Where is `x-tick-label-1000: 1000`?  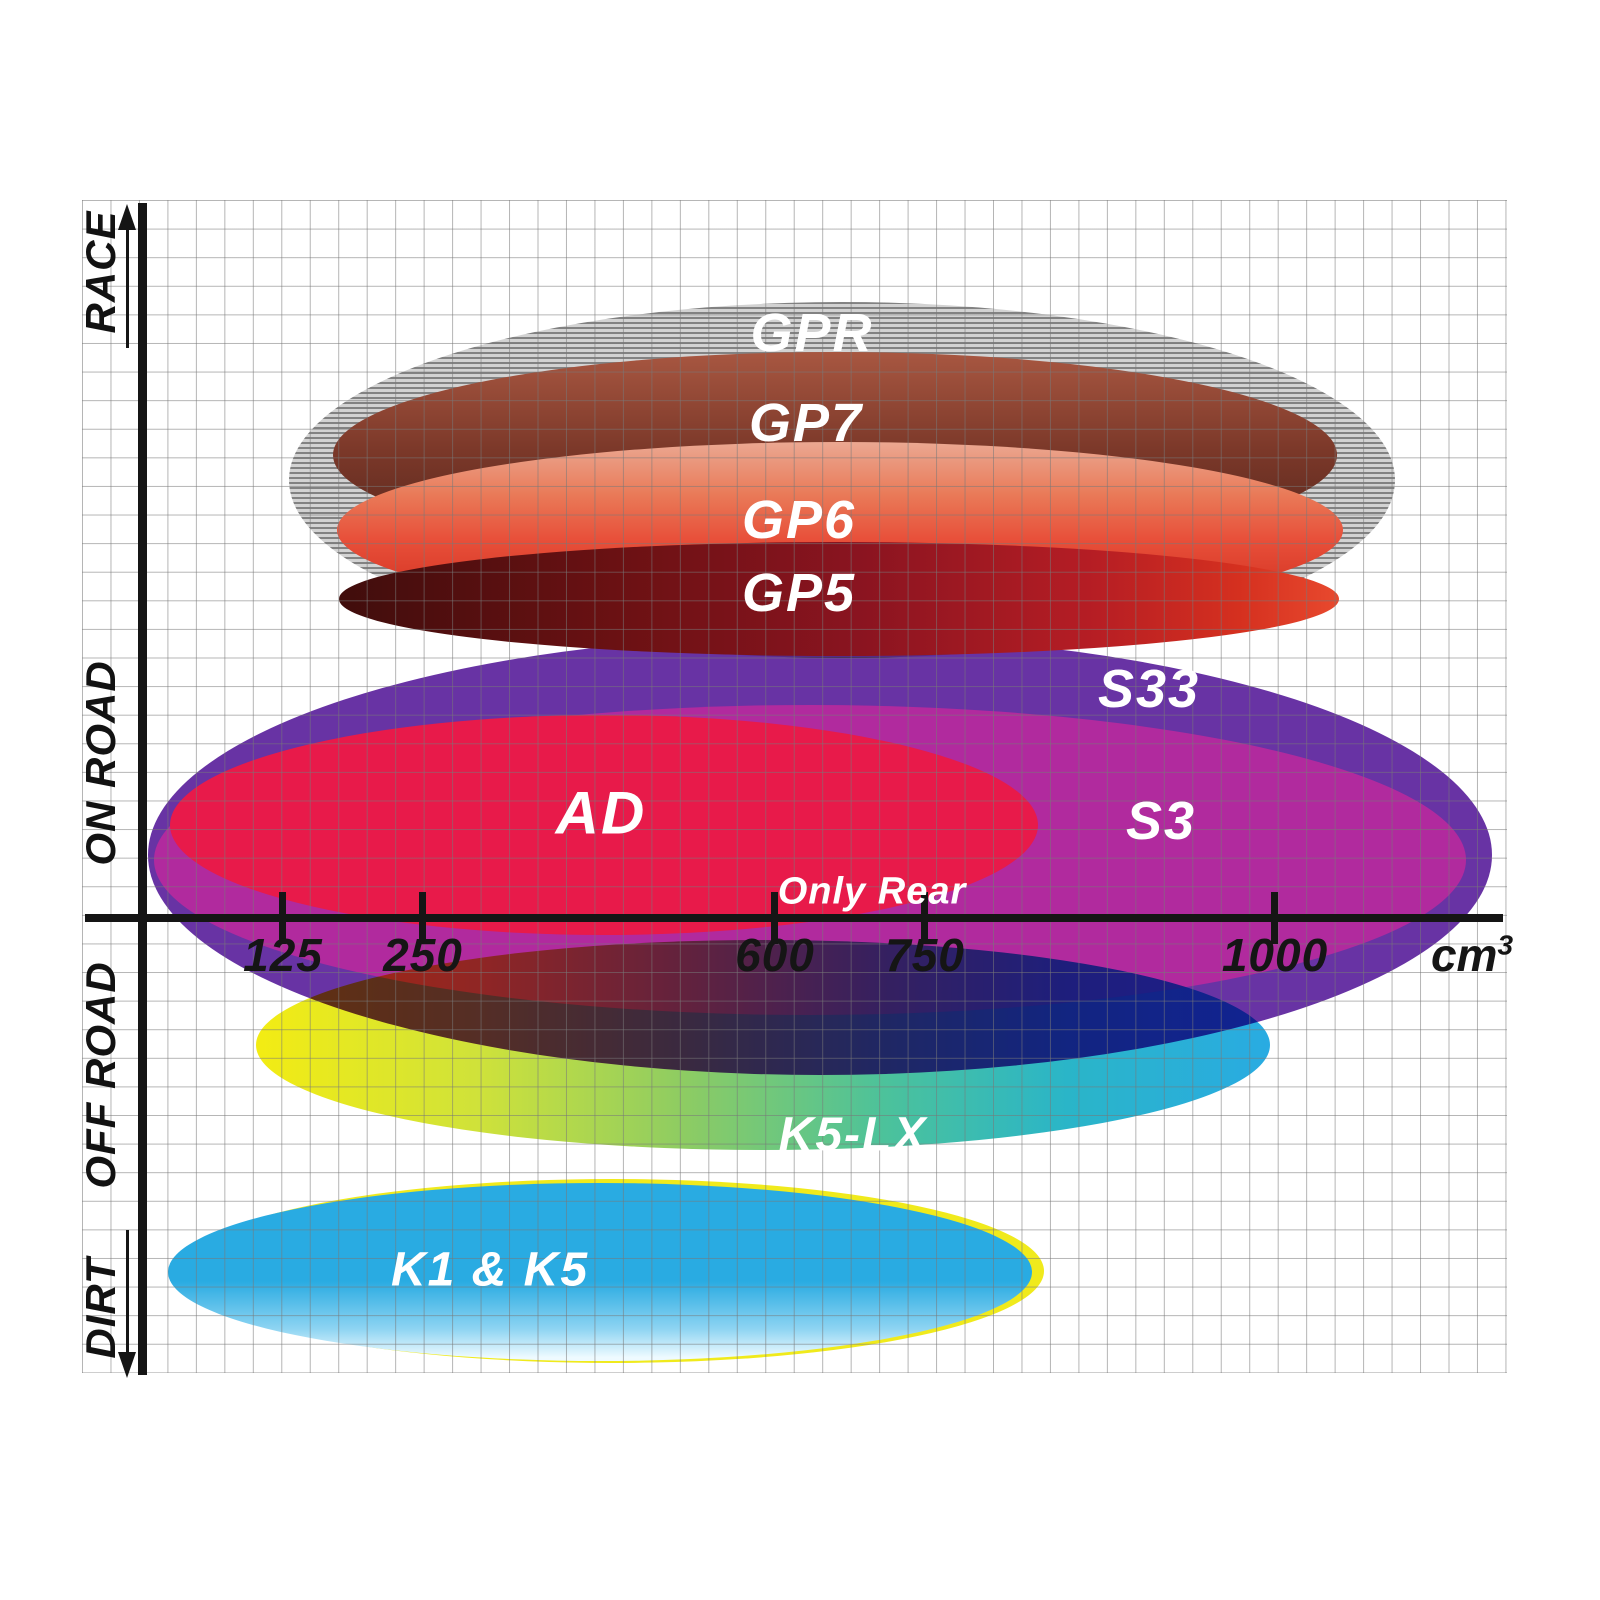
x-tick-label-1000: 1000 is located at coordinates (1275, 955).